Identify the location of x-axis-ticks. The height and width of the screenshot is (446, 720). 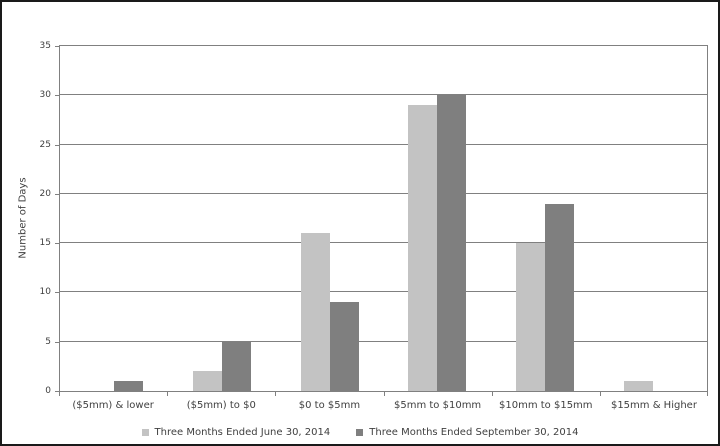
(383, 394).